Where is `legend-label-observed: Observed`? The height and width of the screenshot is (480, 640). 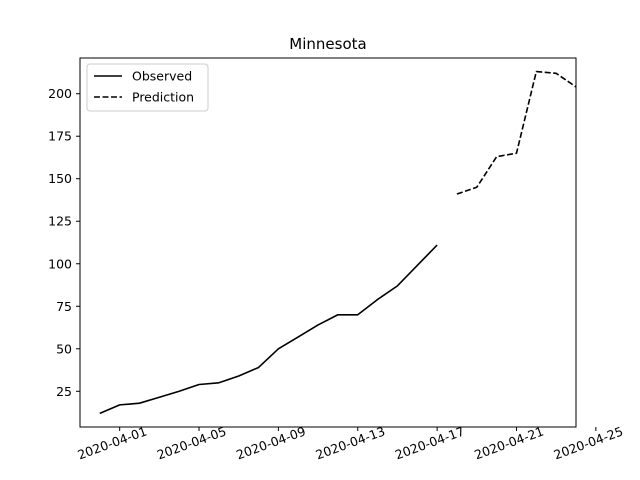 legend-label-observed: Observed is located at coordinates (162, 76).